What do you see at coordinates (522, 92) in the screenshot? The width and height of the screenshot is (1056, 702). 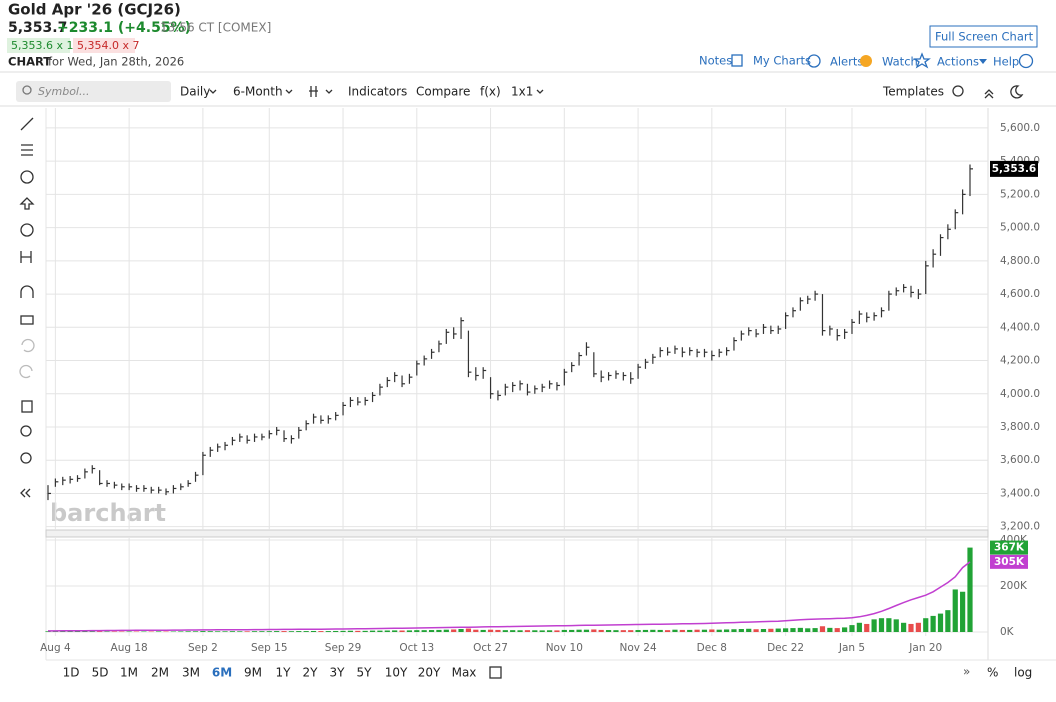 I see `layout-menu: 1x1` at bounding box center [522, 92].